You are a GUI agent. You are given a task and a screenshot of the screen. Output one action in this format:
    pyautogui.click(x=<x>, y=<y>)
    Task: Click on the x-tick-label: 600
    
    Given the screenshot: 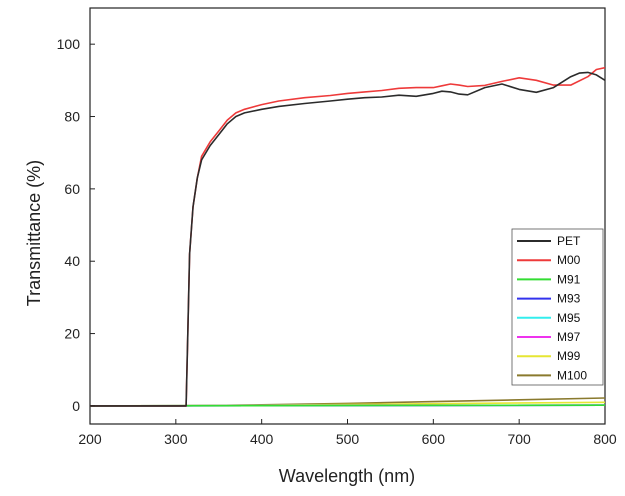 What is the action you would take?
    pyautogui.click(x=434, y=439)
    